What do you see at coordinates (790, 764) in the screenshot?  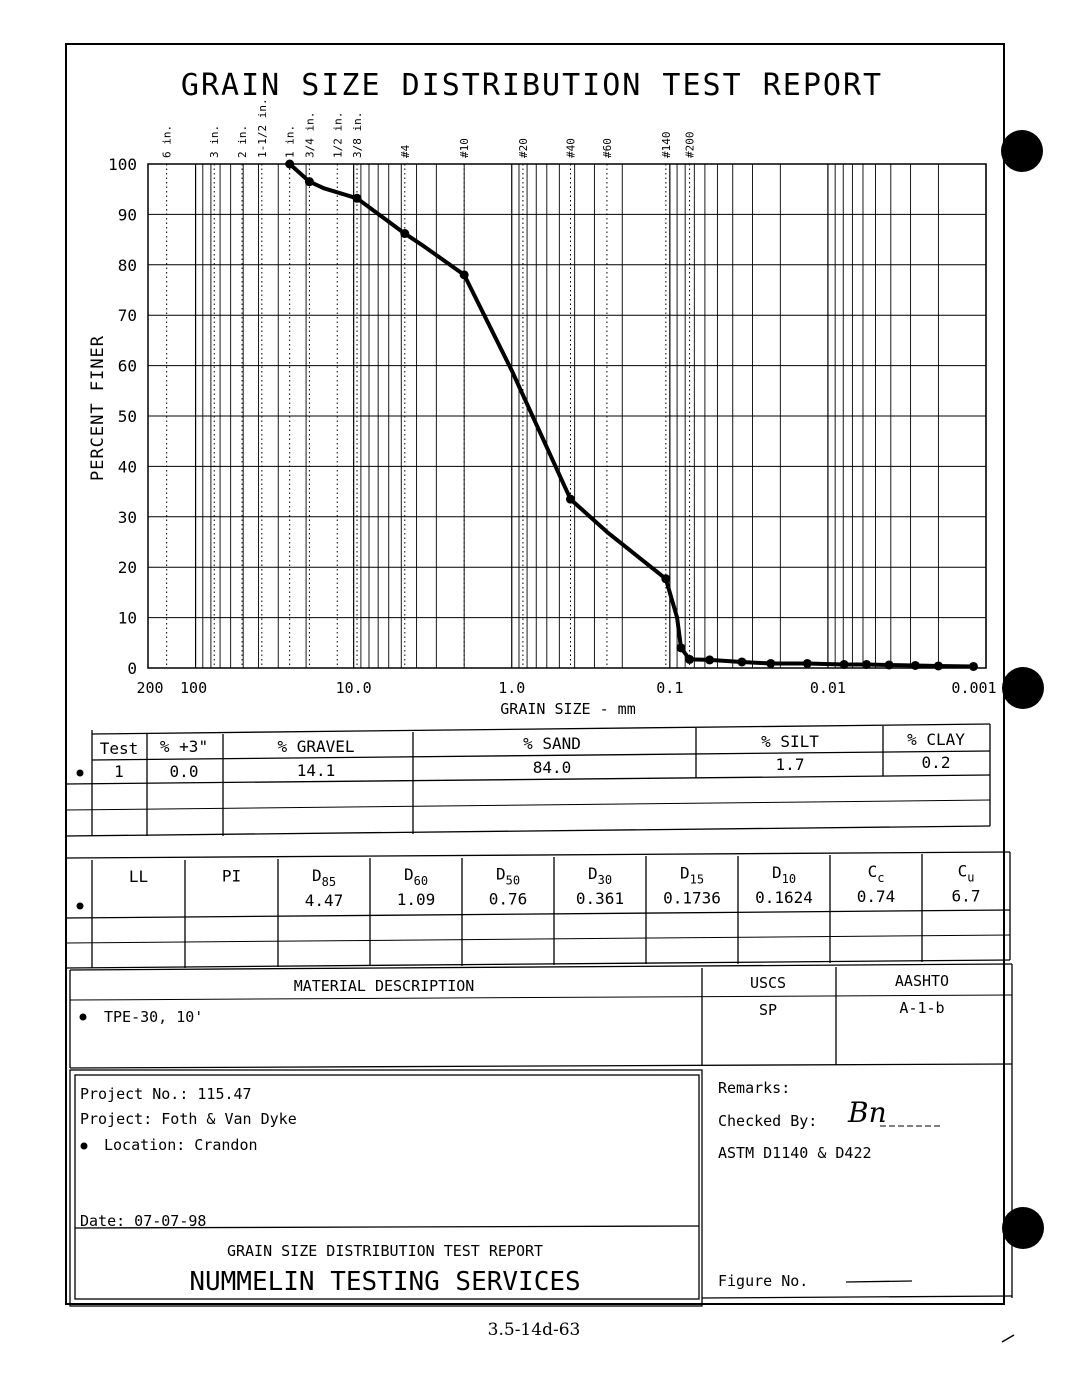 I see `value-silt: 1.7` at bounding box center [790, 764].